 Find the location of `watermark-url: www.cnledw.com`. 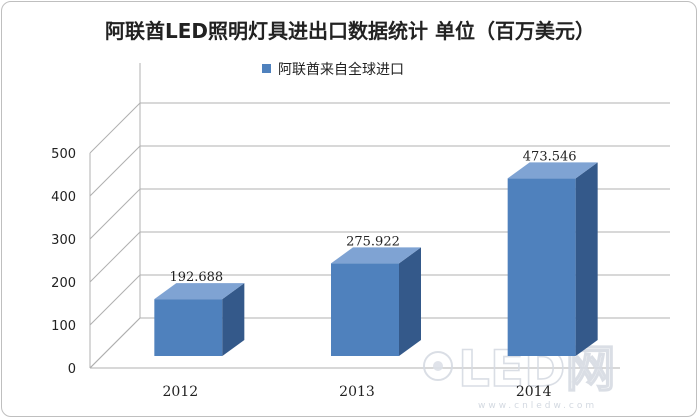

watermark-url: www.cnledw.com is located at coordinates (537, 406).